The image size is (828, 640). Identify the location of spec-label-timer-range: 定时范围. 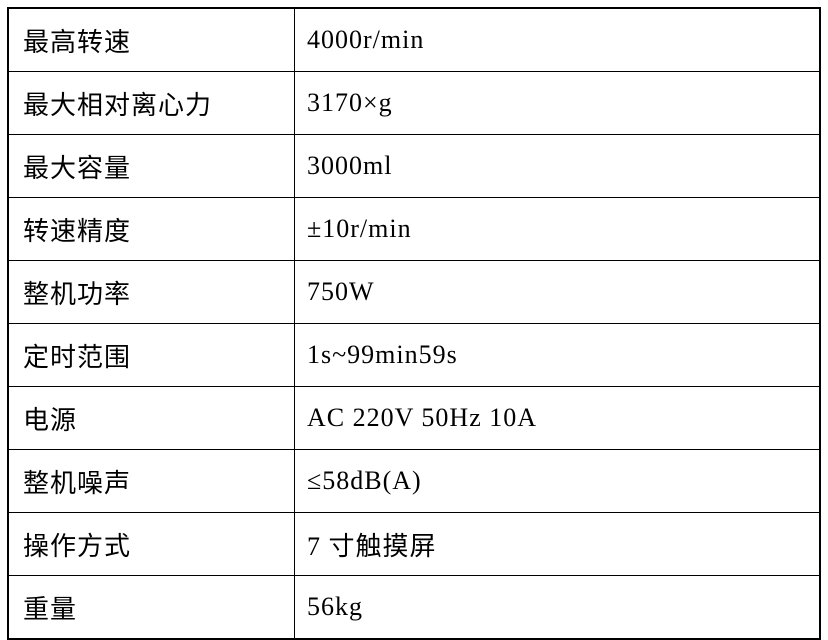
(151, 355).